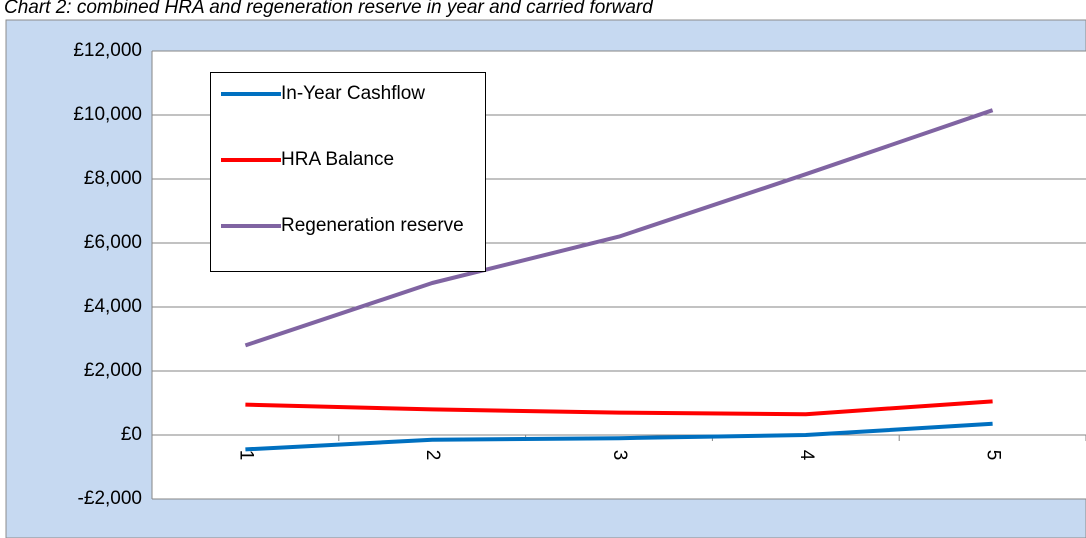 The height and width of the screenshot is (538, 1086). Describe the element at coordinates (353, 242) in the screenshot. I see `legend-entry: Regeneration reserve` at that location.